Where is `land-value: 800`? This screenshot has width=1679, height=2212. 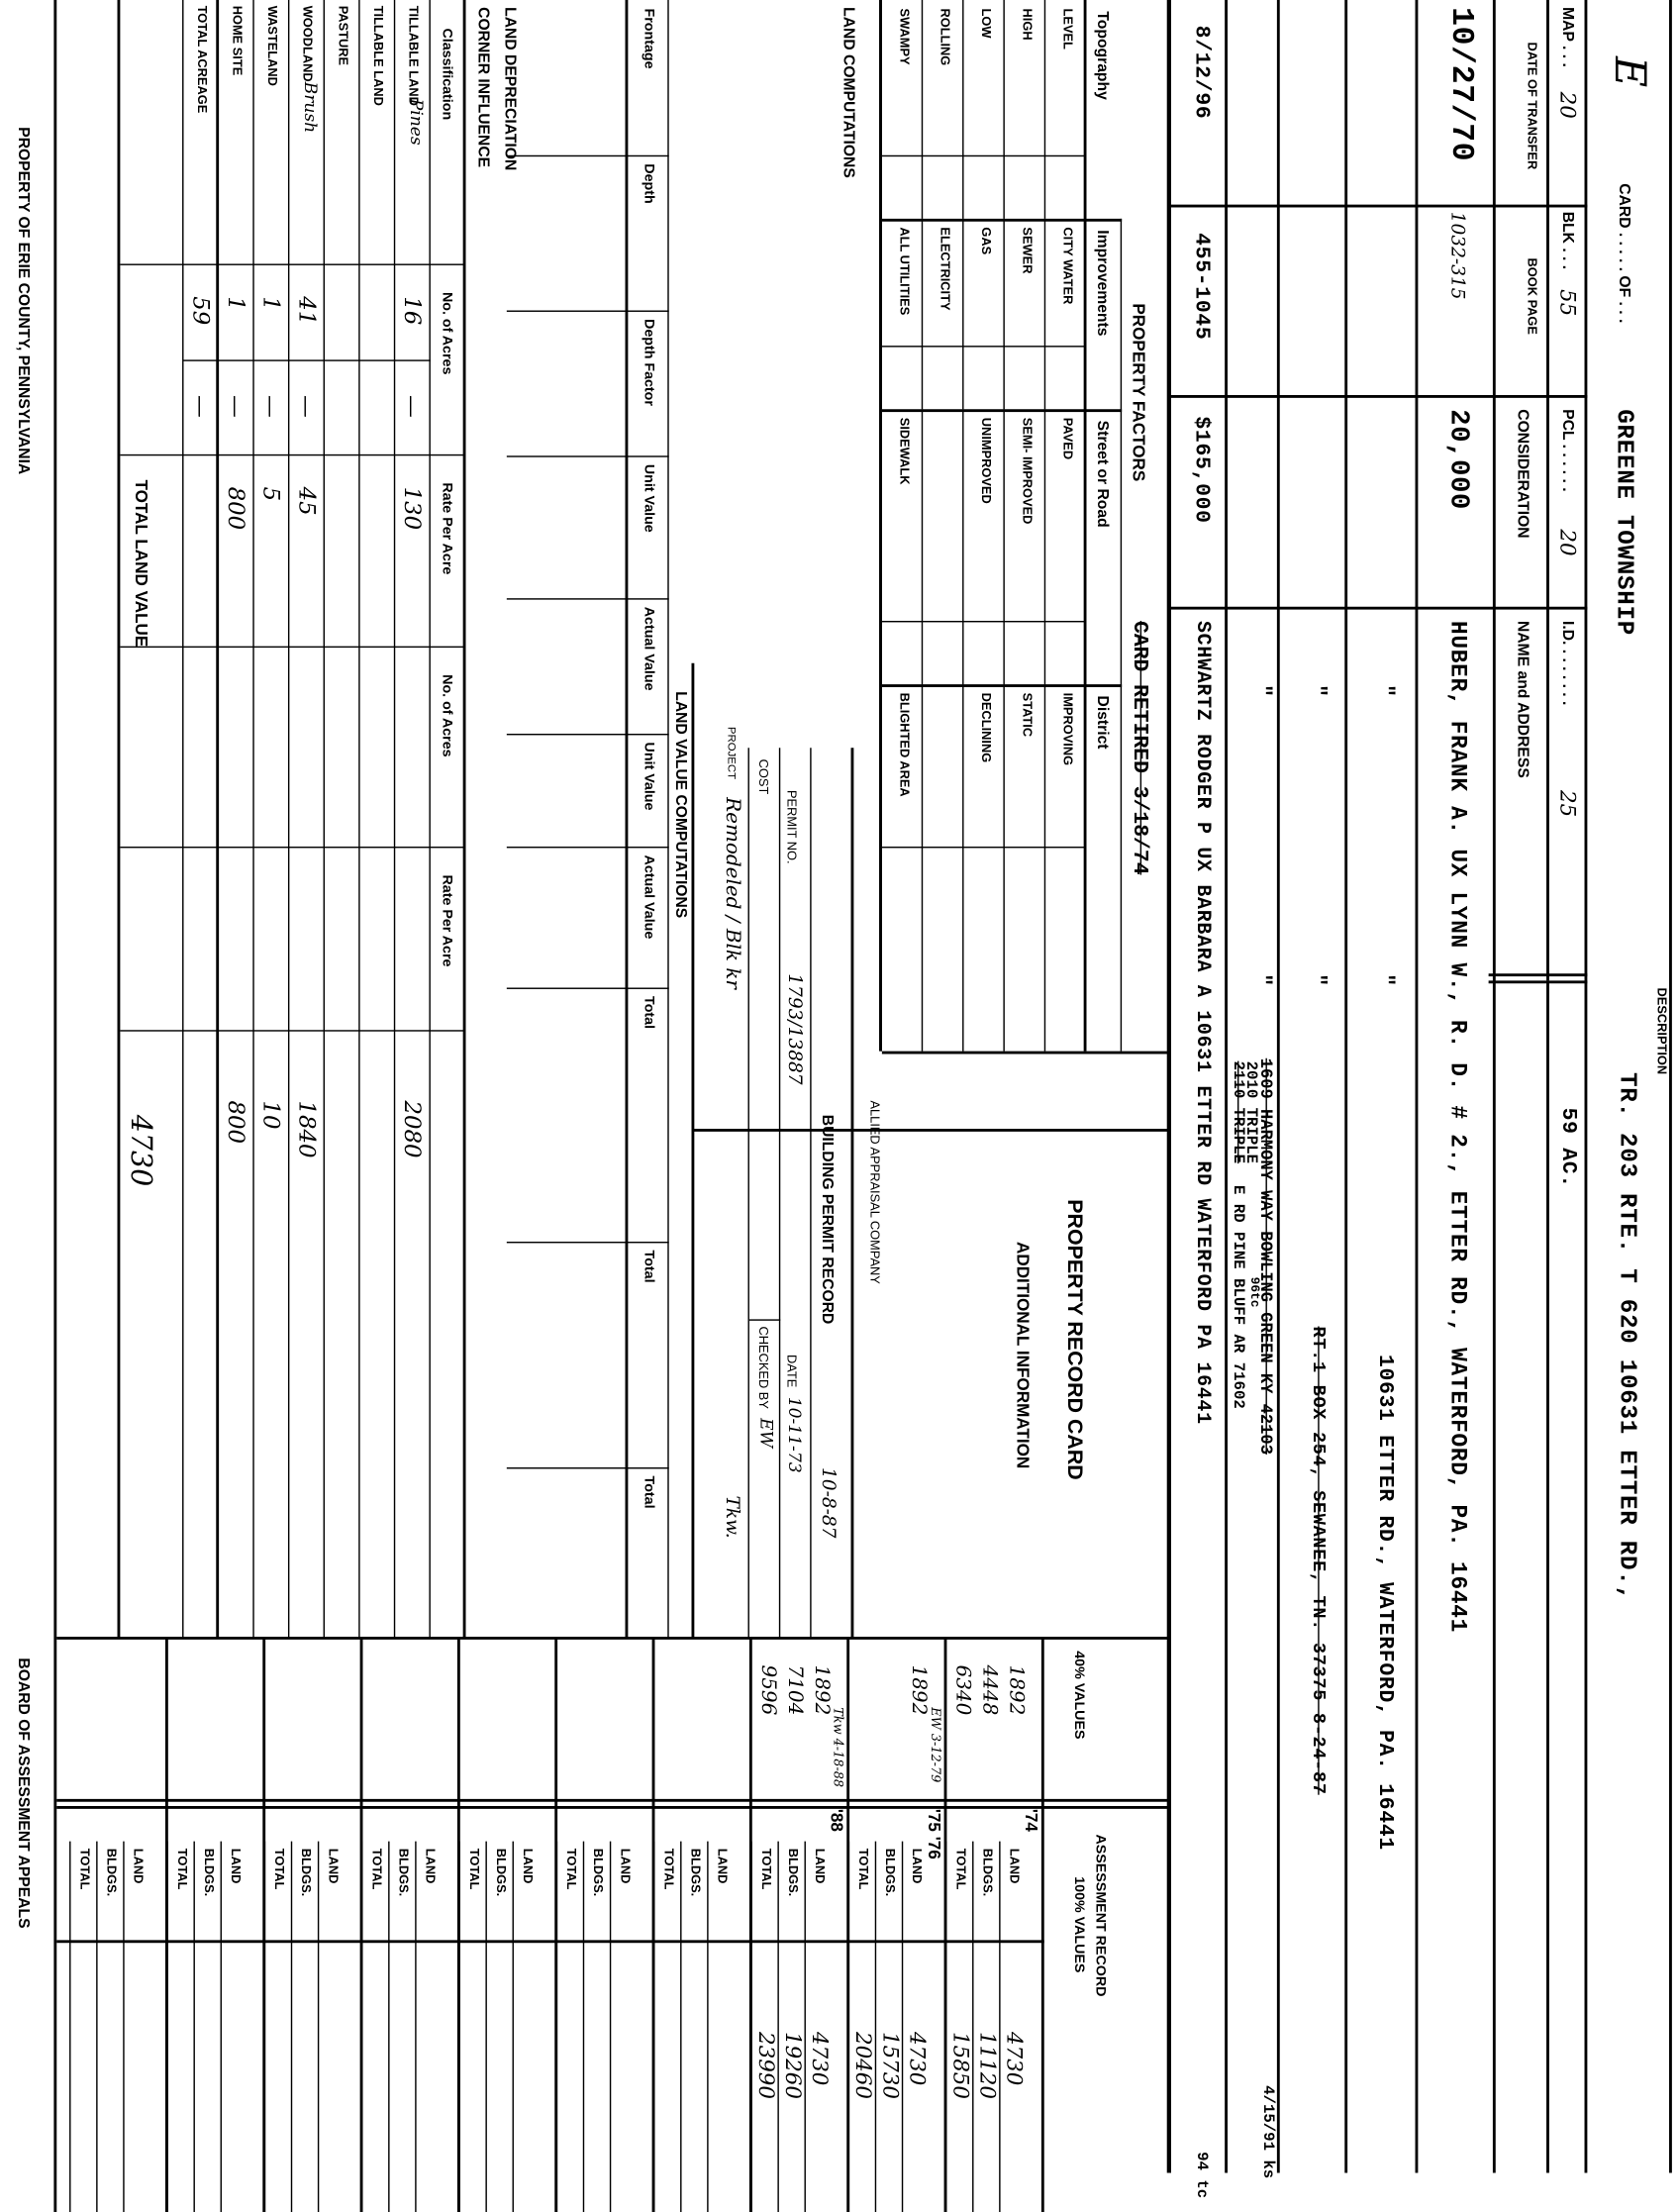
land-value: 800 is located at coordinates (236, 1122).